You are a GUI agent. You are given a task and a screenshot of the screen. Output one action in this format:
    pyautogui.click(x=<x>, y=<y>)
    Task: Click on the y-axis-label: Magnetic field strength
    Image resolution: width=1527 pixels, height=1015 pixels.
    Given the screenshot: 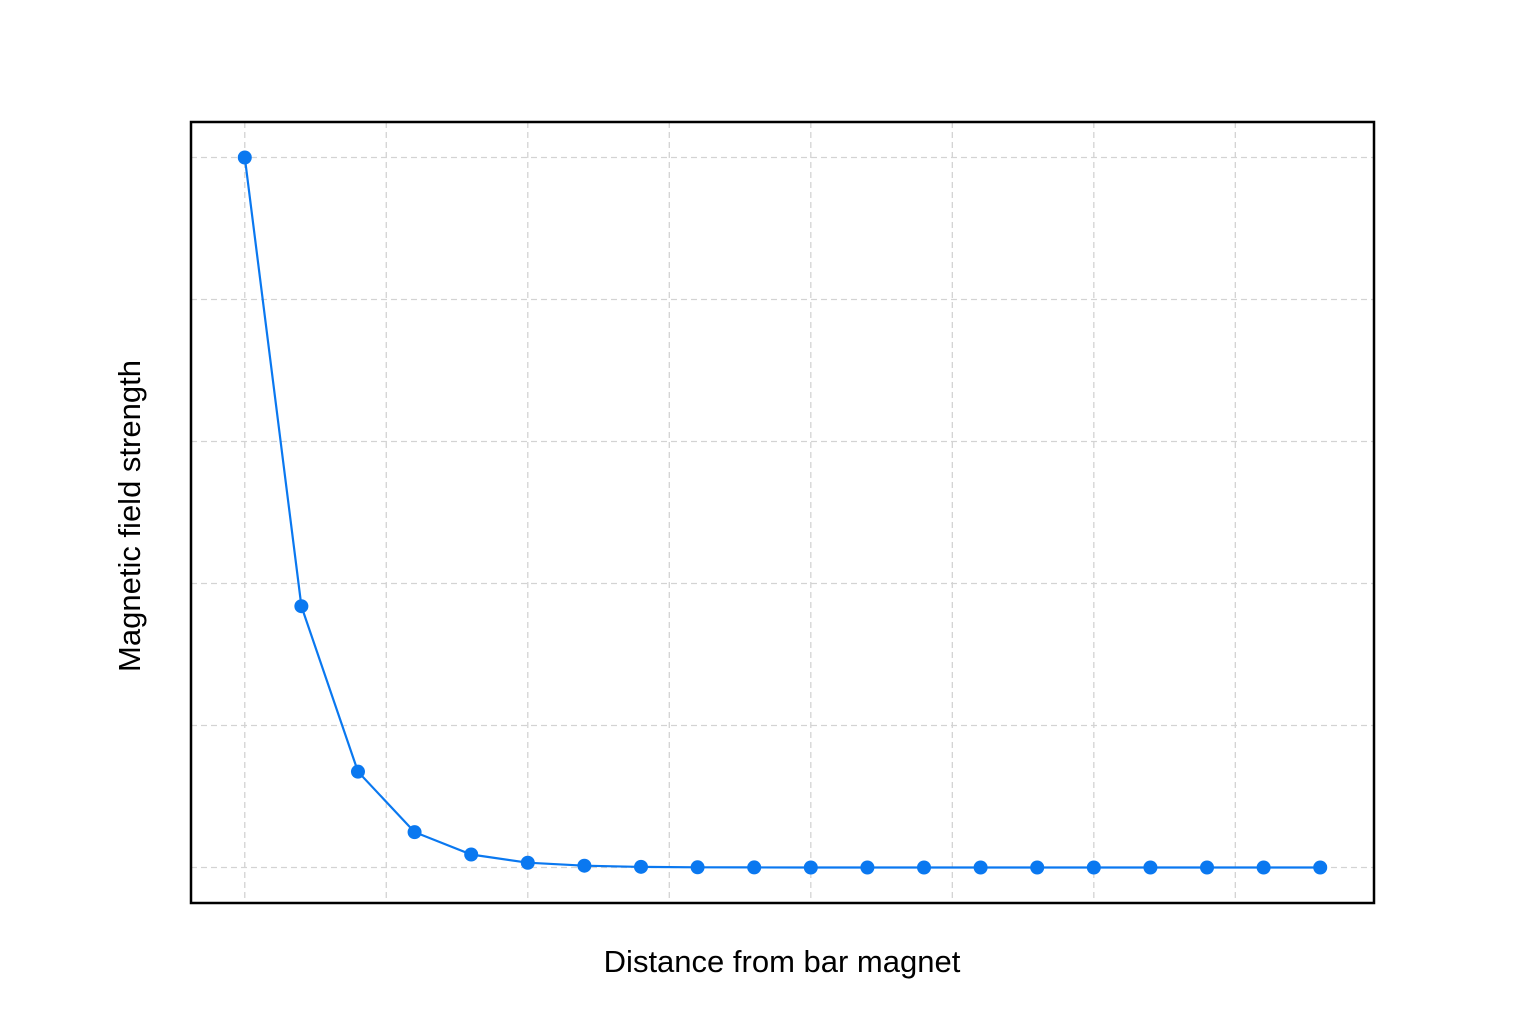 What is the action you would take?
    pyautogui.click(x=129, y=516)
    